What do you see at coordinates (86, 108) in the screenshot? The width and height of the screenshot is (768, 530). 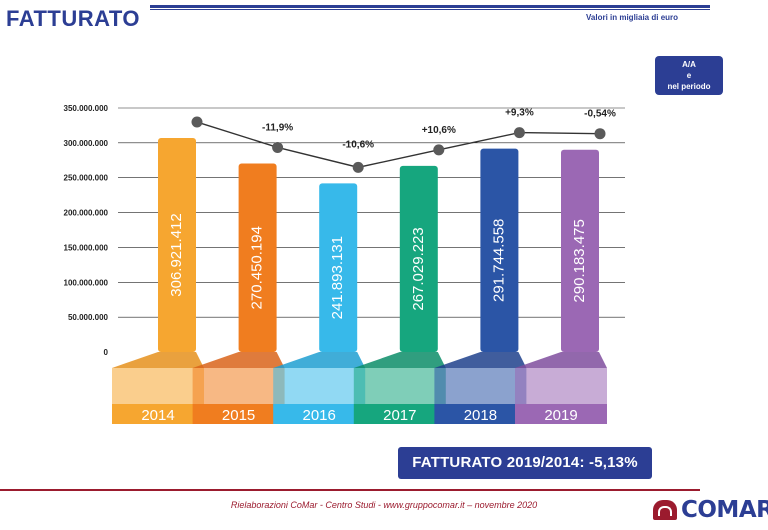 I see `y-tick-label: 350.000.000` at bounding box center [86, 108].